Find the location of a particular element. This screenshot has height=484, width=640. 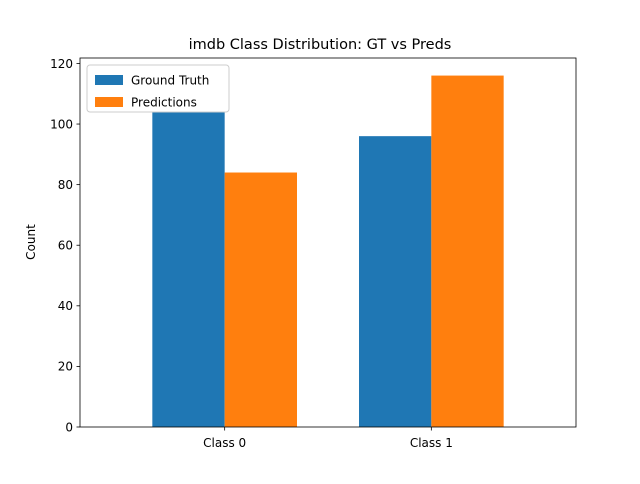

y-tick-label: 80 is located at coordinates (65, 185).